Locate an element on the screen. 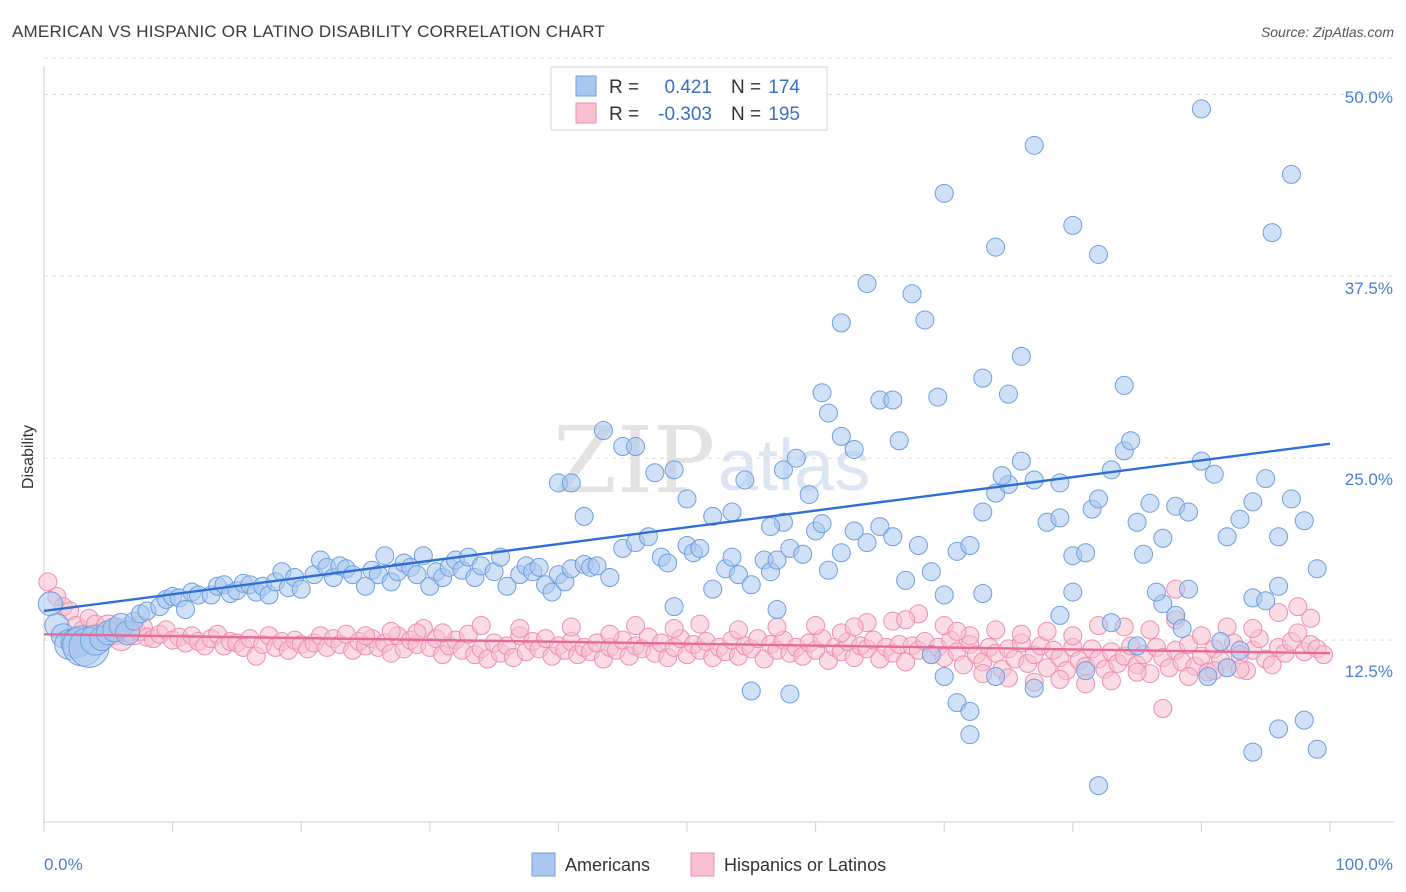  y-tick-label-37-5: 37.5% is located at coordinates (1369, 288).